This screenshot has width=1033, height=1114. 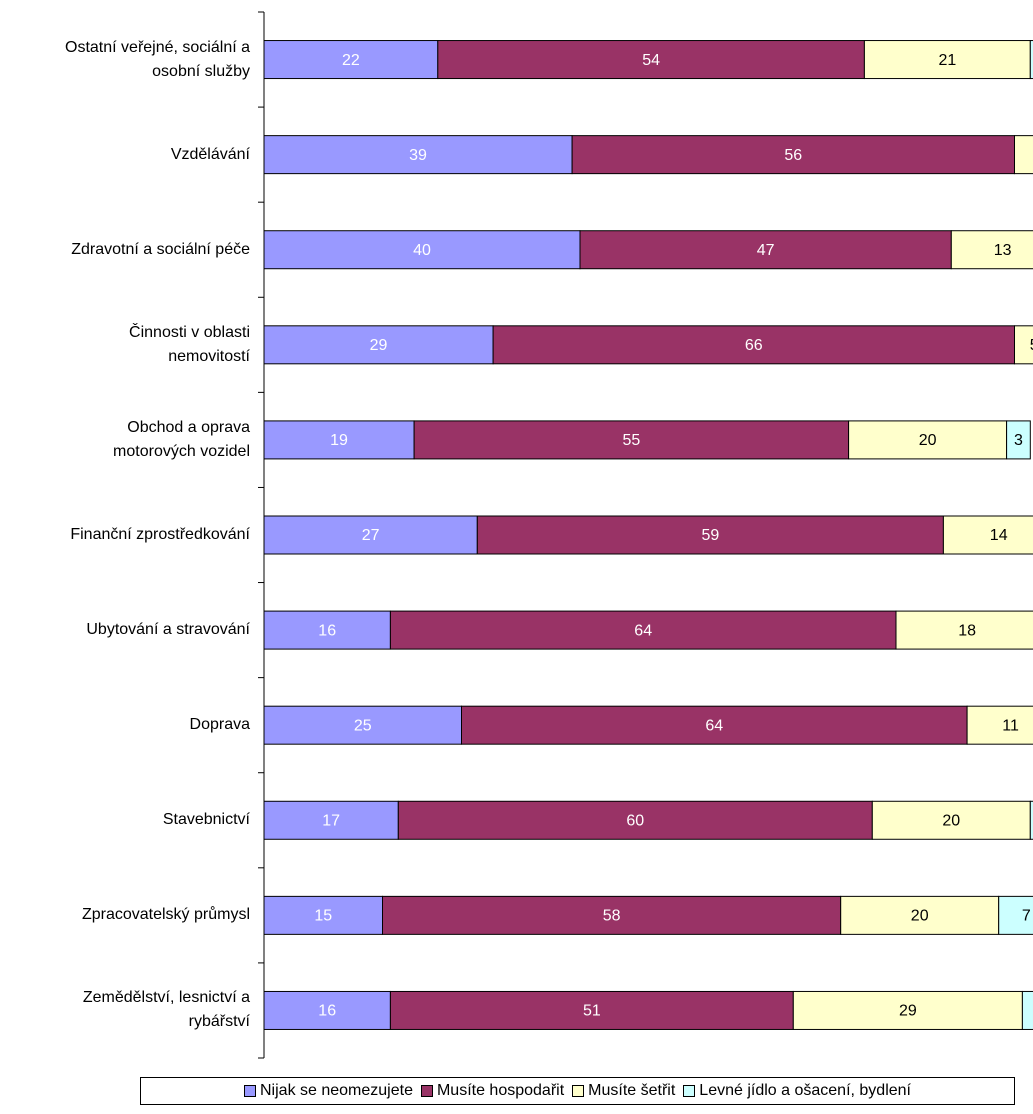 What do you see at coordinates (160, 249) in the screenshot?
I see `category-label: Zdravotní a sociální péče` at bounding box center [160, 249].